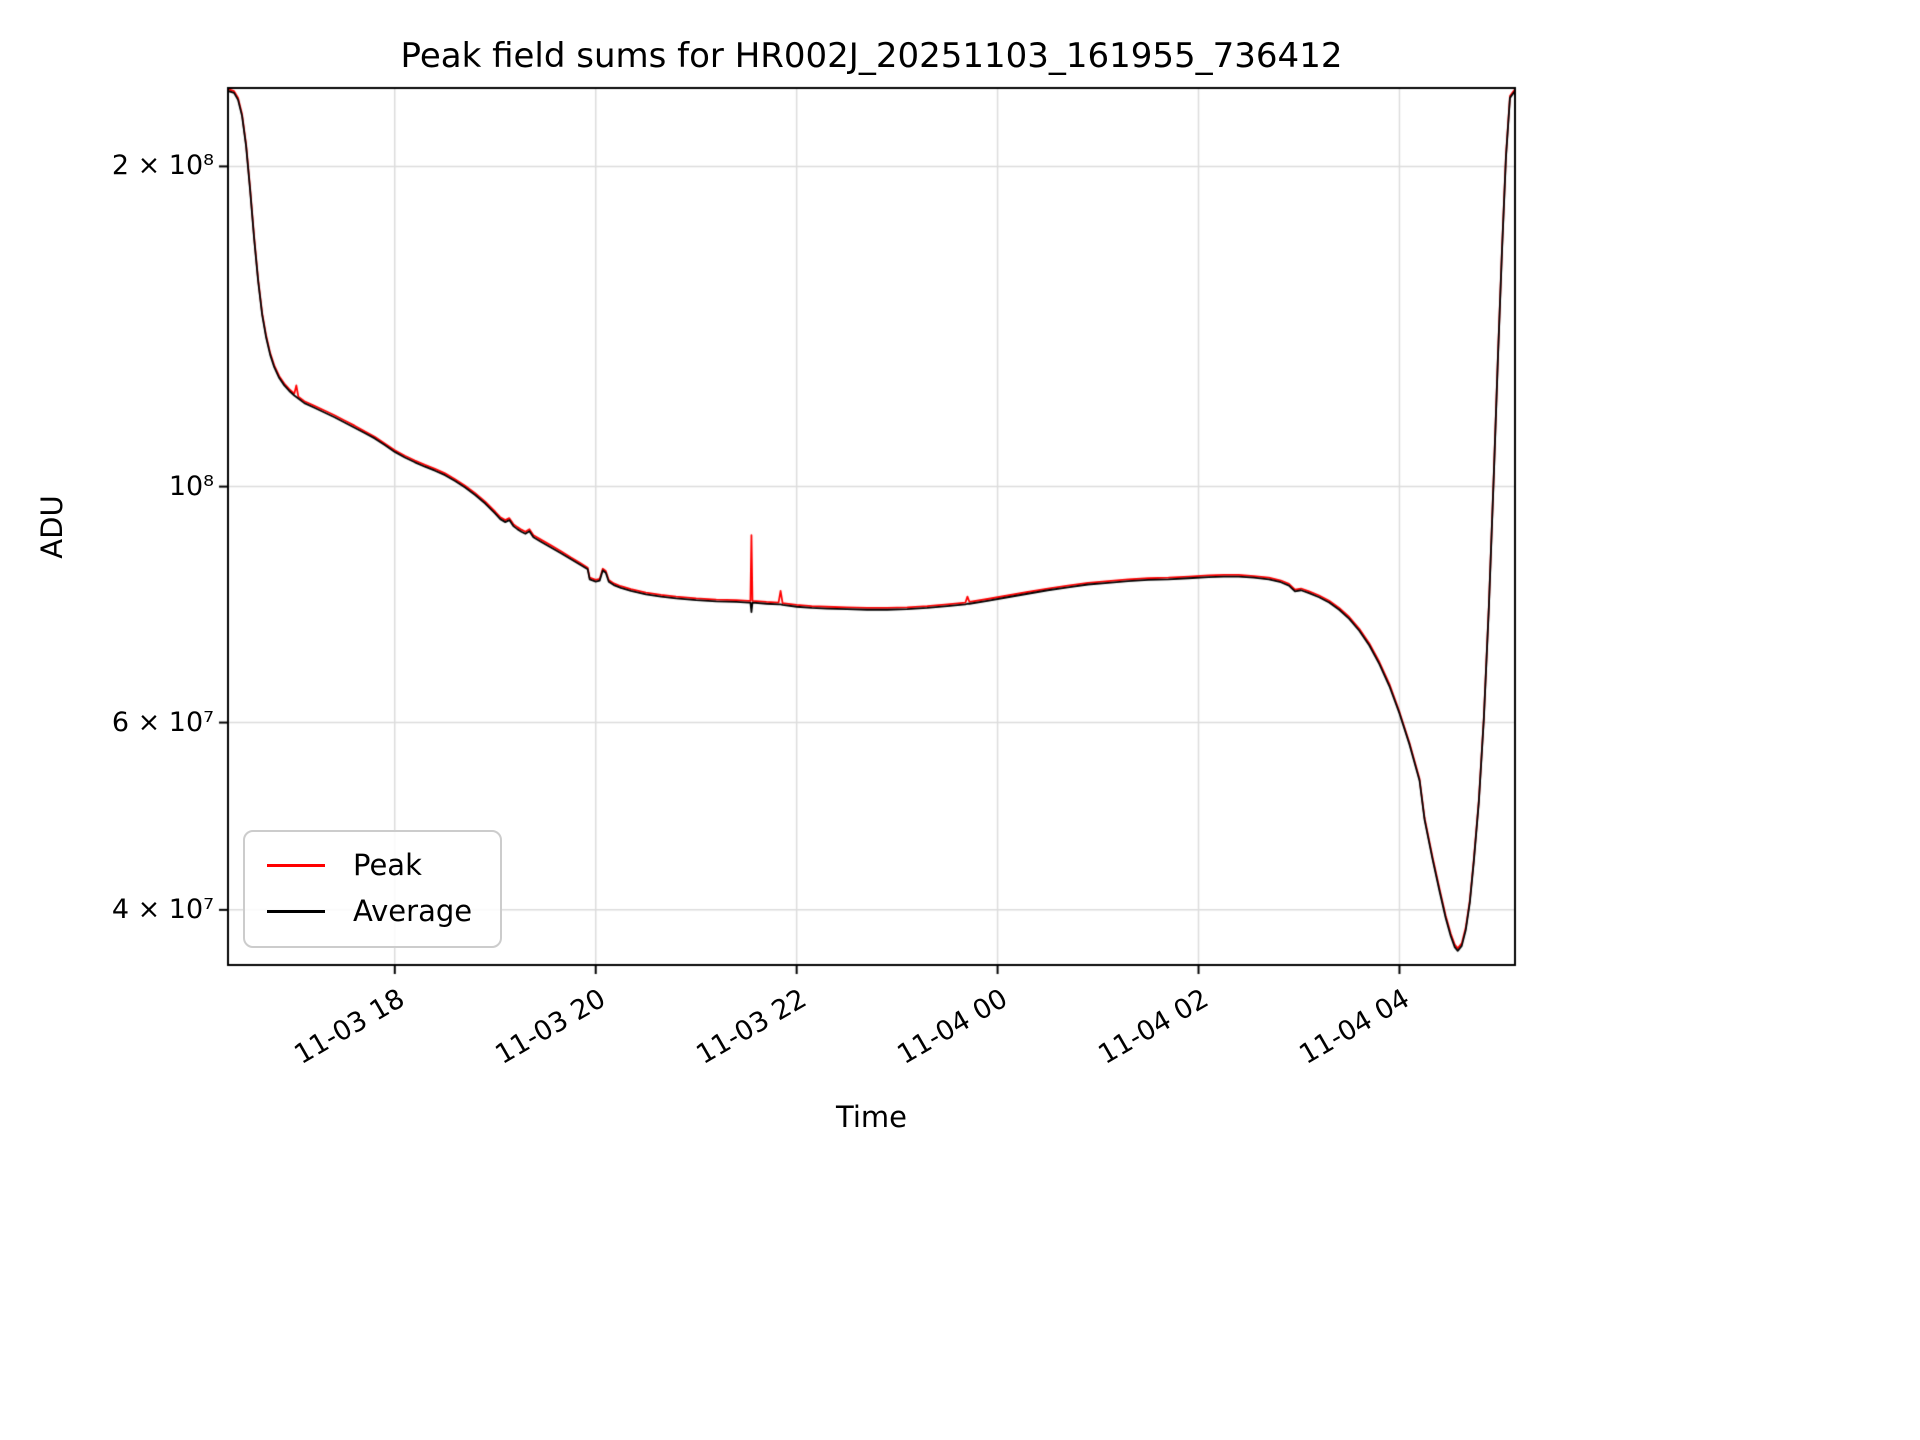 The height and width of the screenshot is (1440, 1920). I want to click on legend-item-peak: Peak, so click(369, 865).